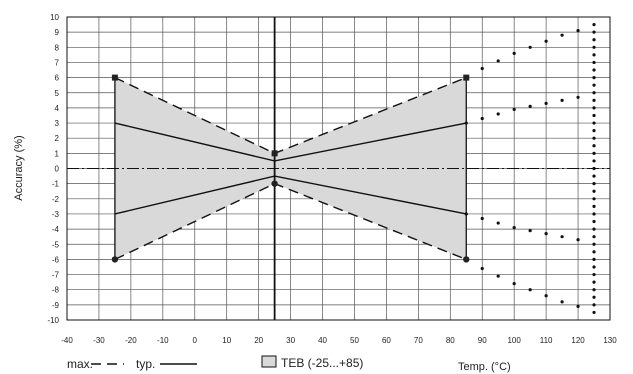  Describe the element at coordinates (131, 340) in the screenshot. I see `x-tick-label: -20` at that location.